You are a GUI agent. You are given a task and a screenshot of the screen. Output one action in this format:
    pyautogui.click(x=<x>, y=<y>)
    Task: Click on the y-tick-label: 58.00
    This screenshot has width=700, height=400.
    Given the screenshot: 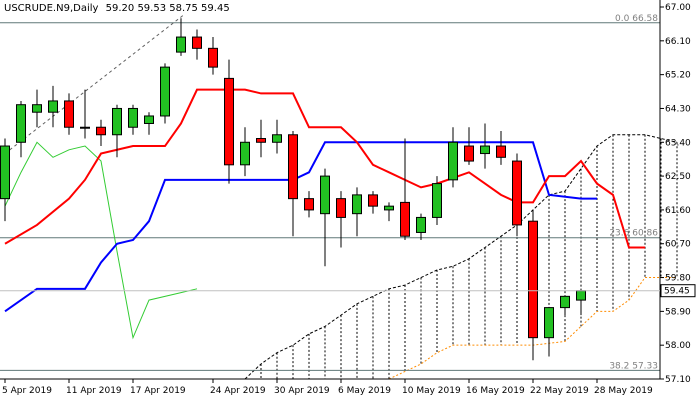 What is the action you would take?
    pyautogui.click(x=678, y=346)
    